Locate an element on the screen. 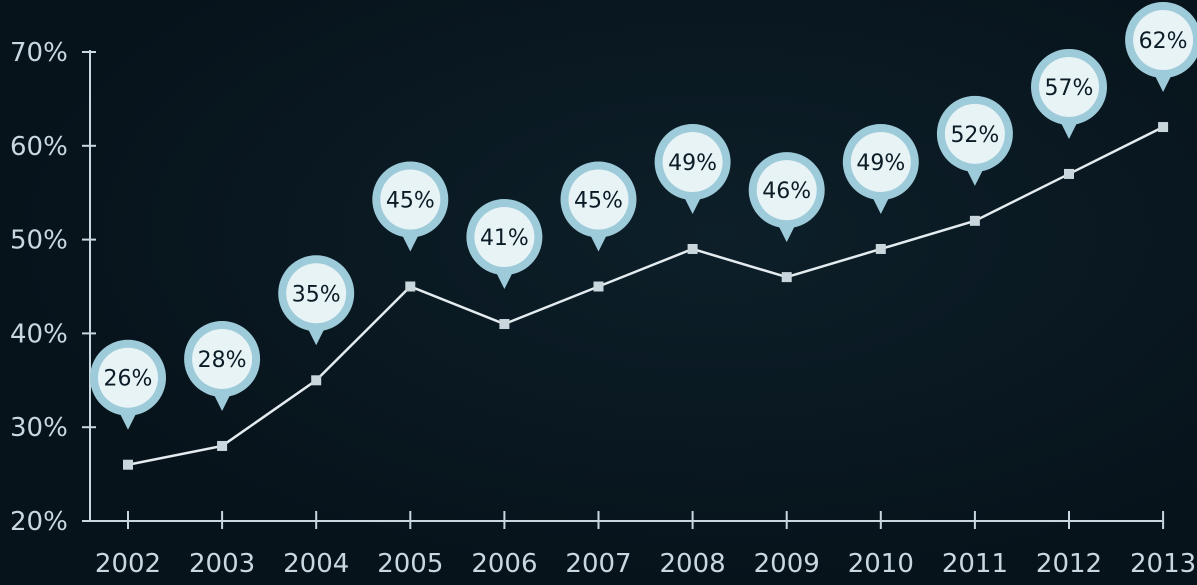 The image size is (1197, 585). x-tick-label: 2013 is located at coordinates (1163, 564).